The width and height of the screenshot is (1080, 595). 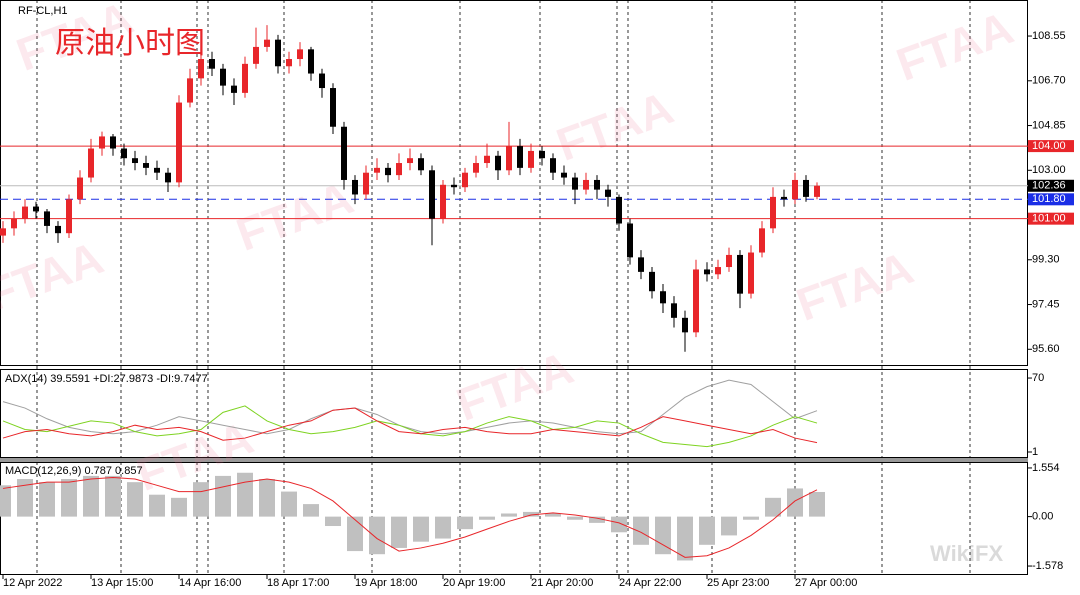 I want to click on x-tick-label: 25 Apr 23:00, so click(x=738, y=583).